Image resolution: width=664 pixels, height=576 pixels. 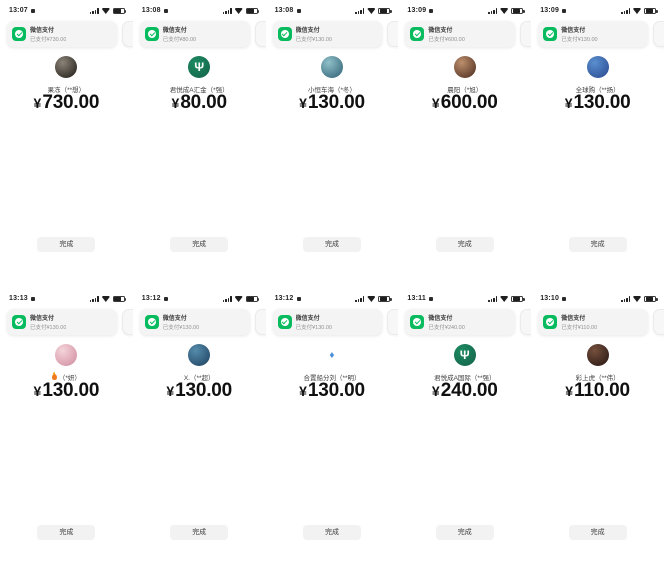 I want to click on amount-value: 600.00, so click(x=469, y=102).